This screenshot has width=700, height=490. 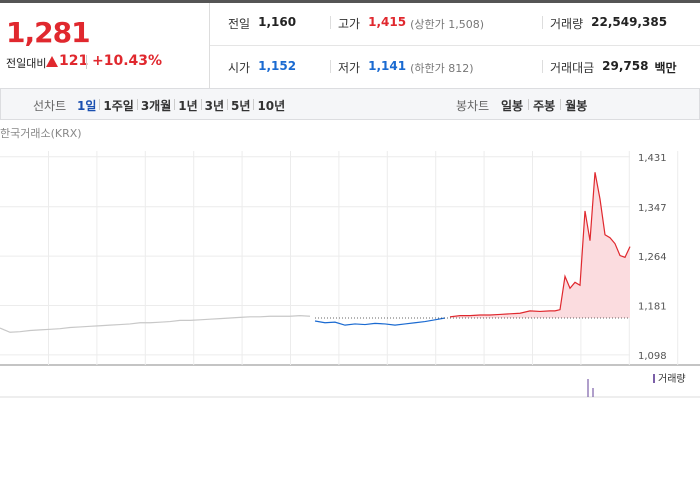 What do you see at coordinates (387, 66) in the screenshot?
I see `stat-value: 1,141` at bounding box center [387, 66].